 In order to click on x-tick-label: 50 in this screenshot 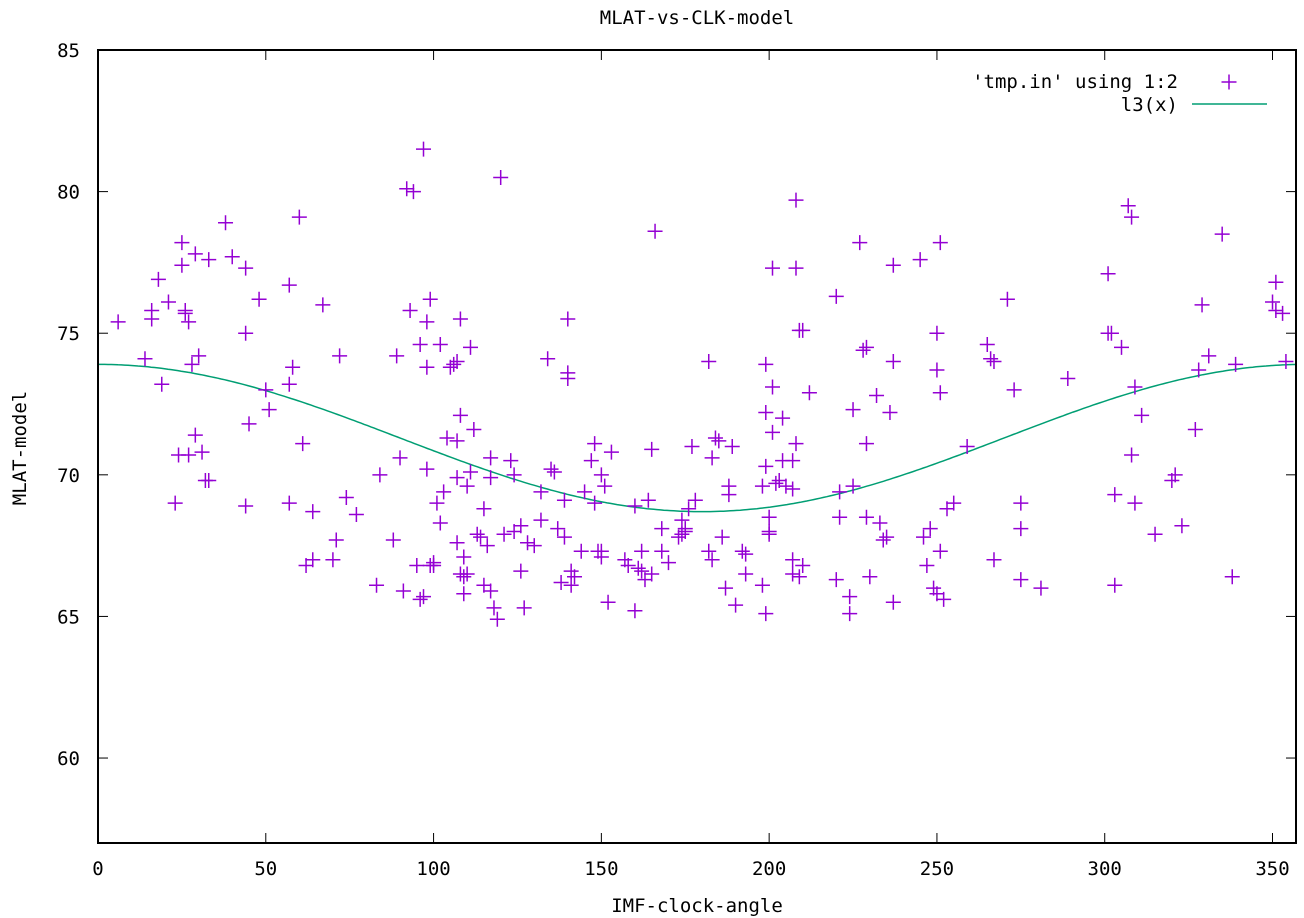, I will do `click(265, 869)`.